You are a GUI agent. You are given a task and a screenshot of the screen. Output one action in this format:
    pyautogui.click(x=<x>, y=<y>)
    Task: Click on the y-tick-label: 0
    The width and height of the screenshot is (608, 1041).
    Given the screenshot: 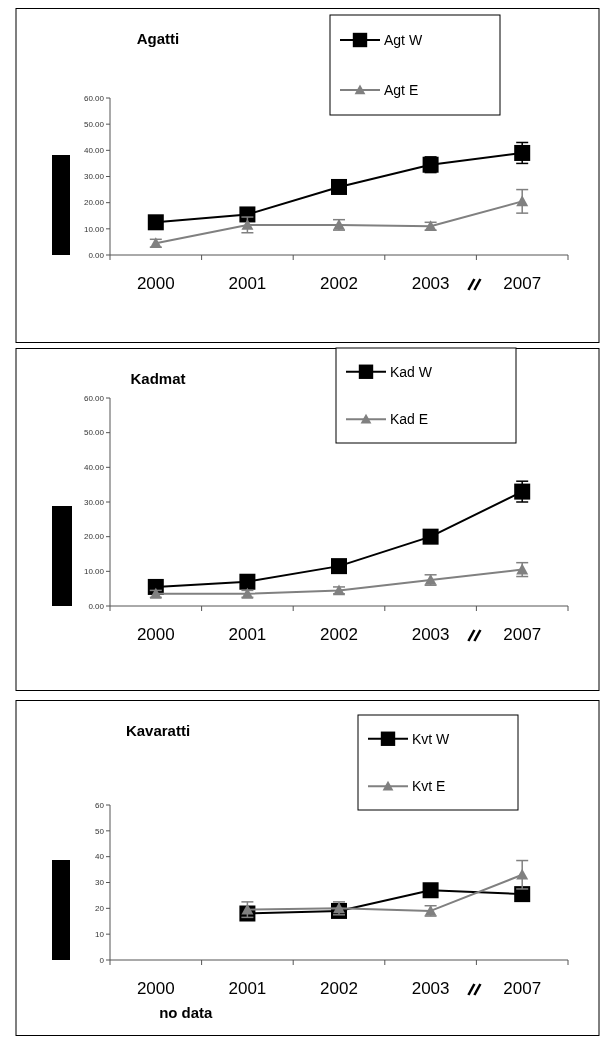 What is the action you would take?
    pyautogui.click(x=102, y=960)
    